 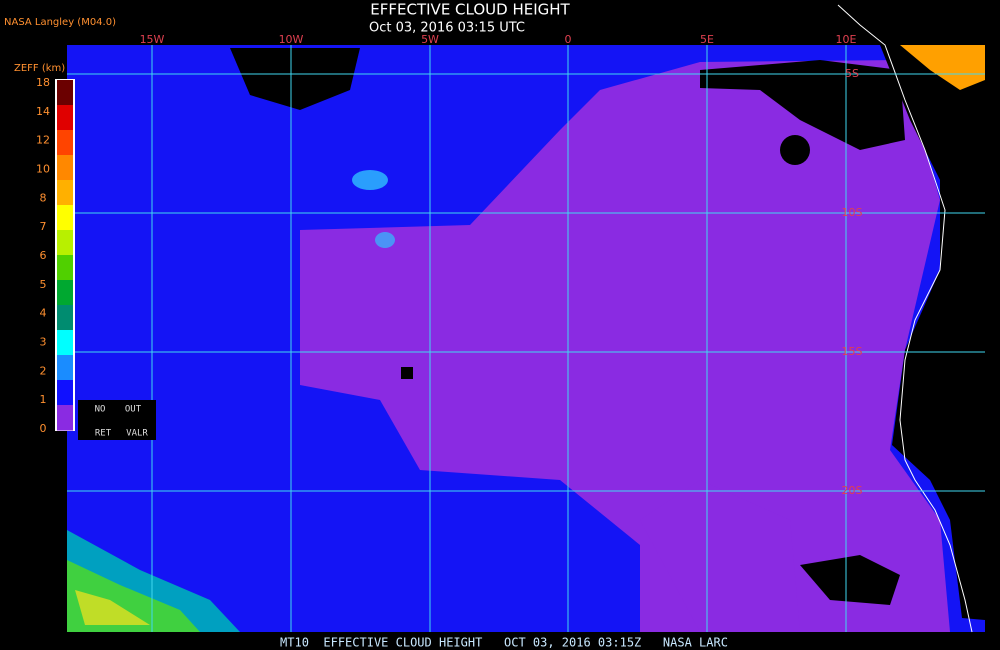 What do you see at coordinates (100, 410) in the screenshot?
I see `legend-text: NO` at bounding box center [100, 410].